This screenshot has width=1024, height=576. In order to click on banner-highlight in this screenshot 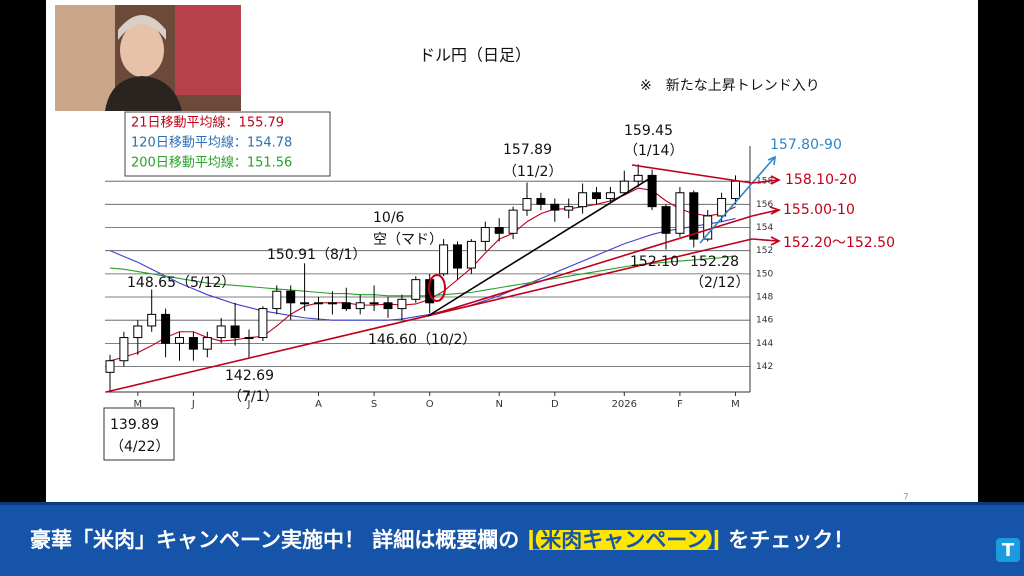, I will do `click(624, 540)`.